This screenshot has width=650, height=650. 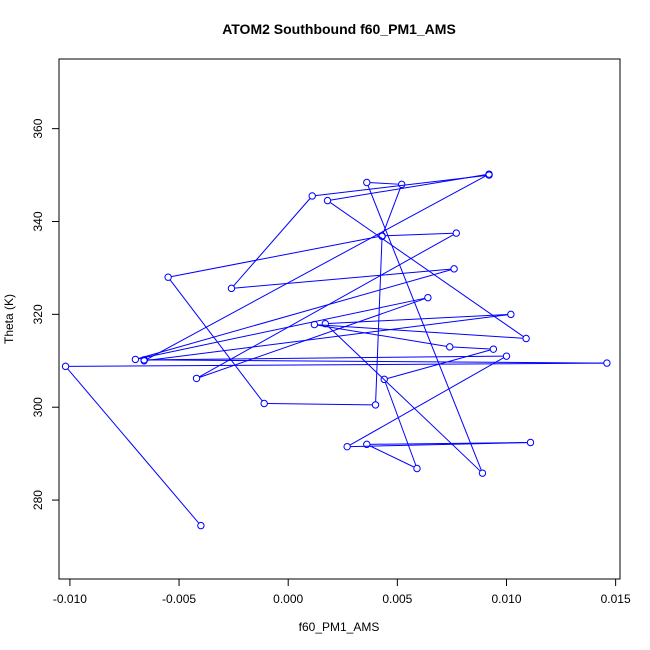 What do you see at coordinates (339, 627) in the screenshot?
I see `x-axis-label: f60_PM1_AMS` at bounding box center [339, 627].